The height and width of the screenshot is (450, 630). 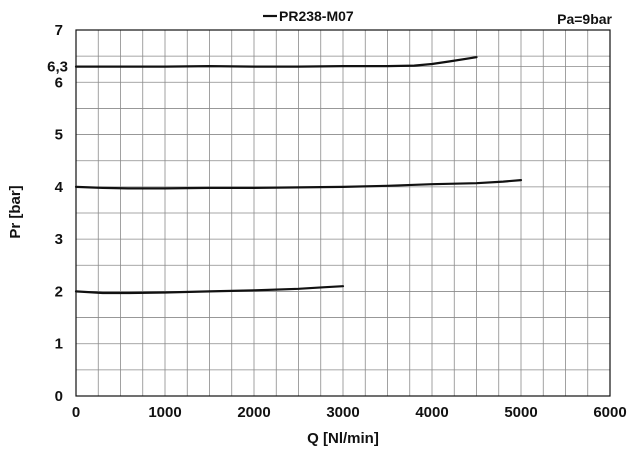 I want to click on x-axis-label: Q [Nl/min], so click(x=343, y=438).